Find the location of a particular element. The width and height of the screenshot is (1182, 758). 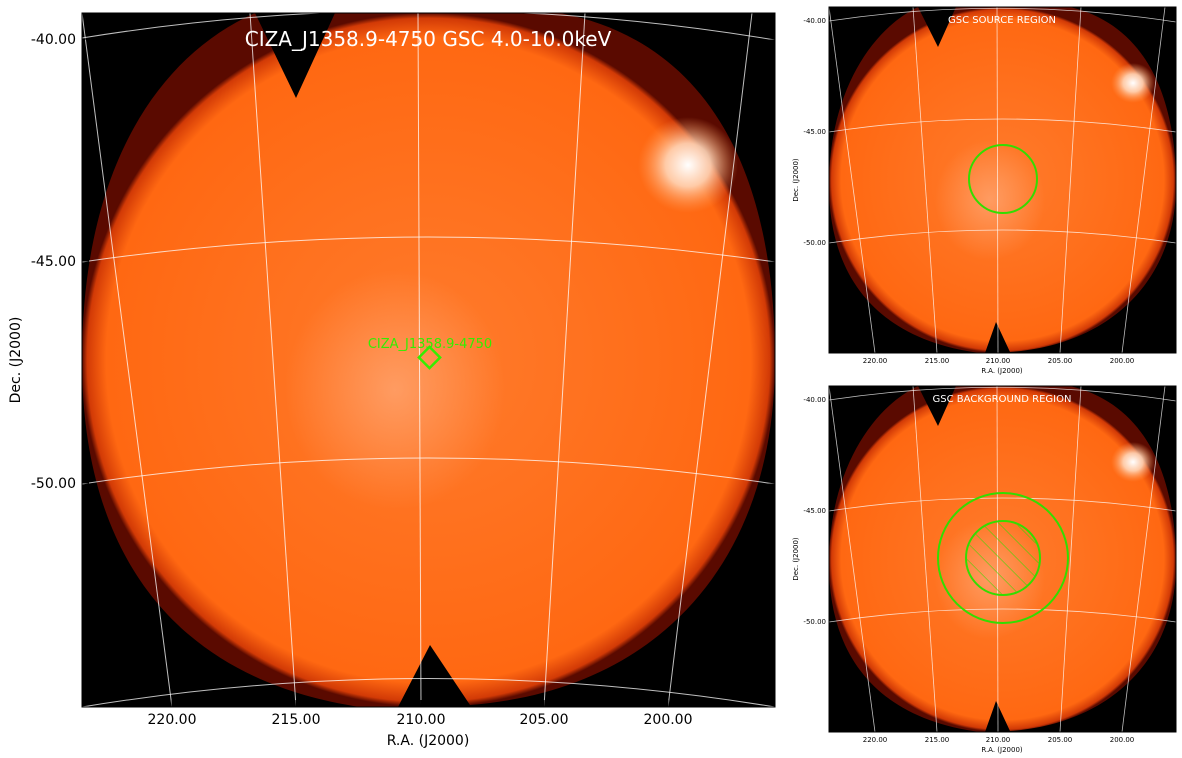

source-ylabel: Dec. (J2000) is located at coordinates (796, 180).